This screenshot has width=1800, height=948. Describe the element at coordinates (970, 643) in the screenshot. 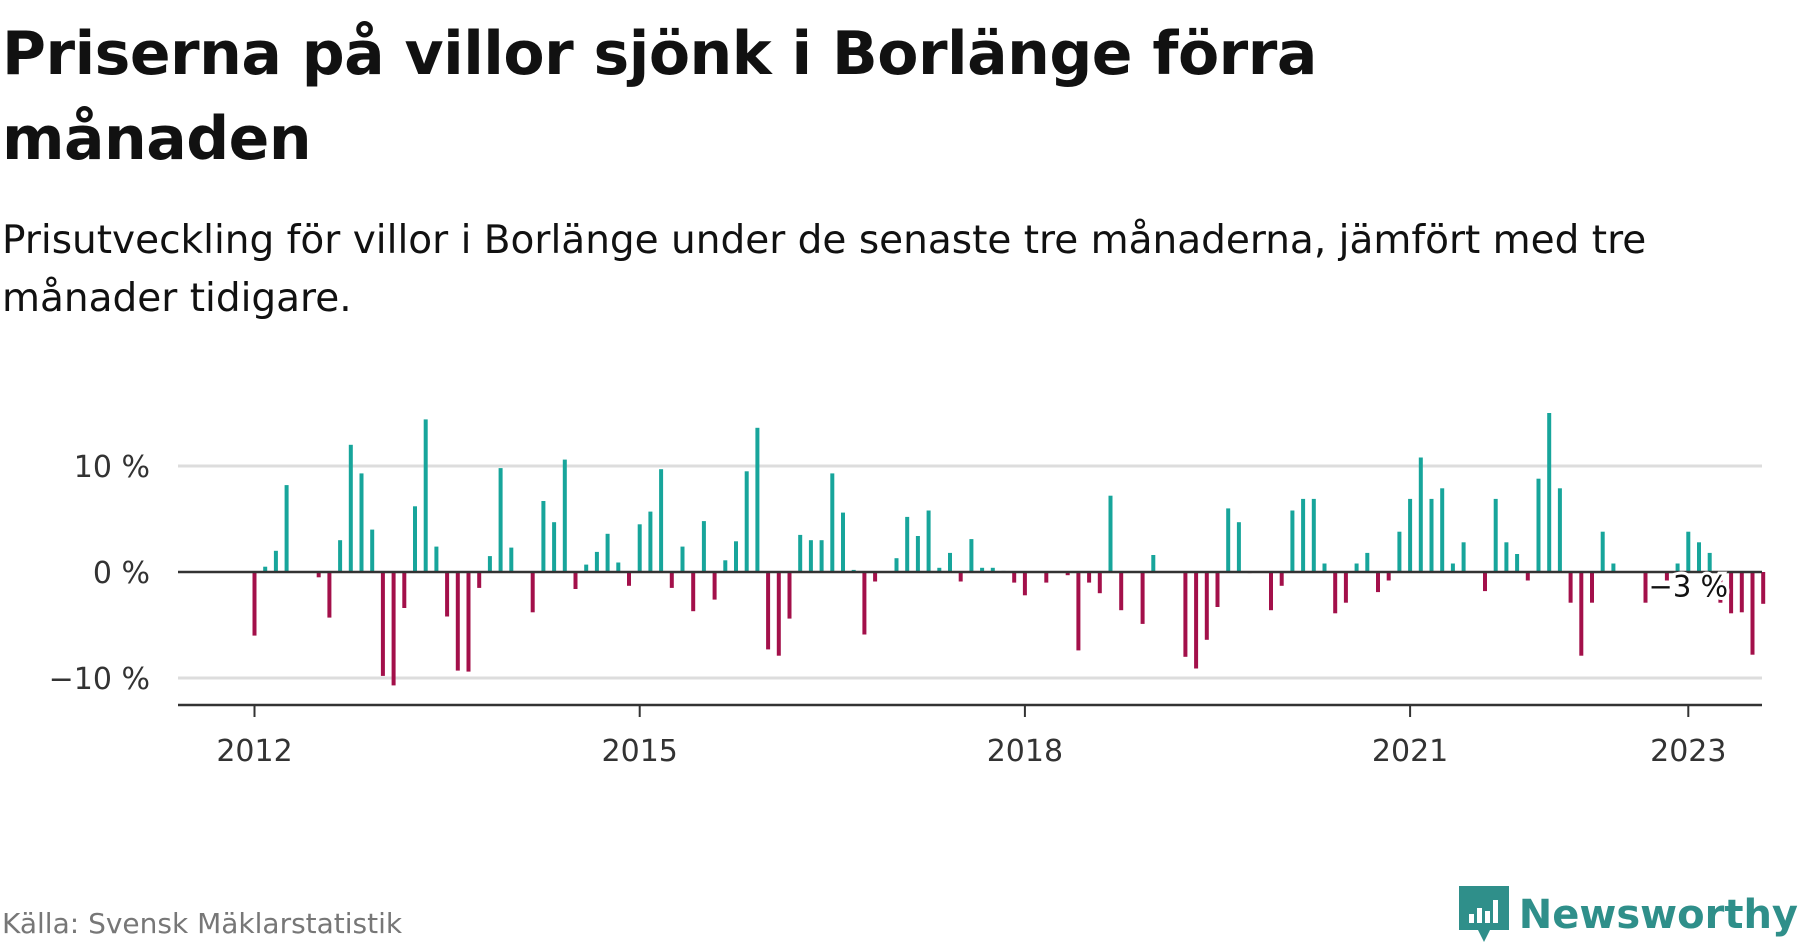

I see `axes` at that location.